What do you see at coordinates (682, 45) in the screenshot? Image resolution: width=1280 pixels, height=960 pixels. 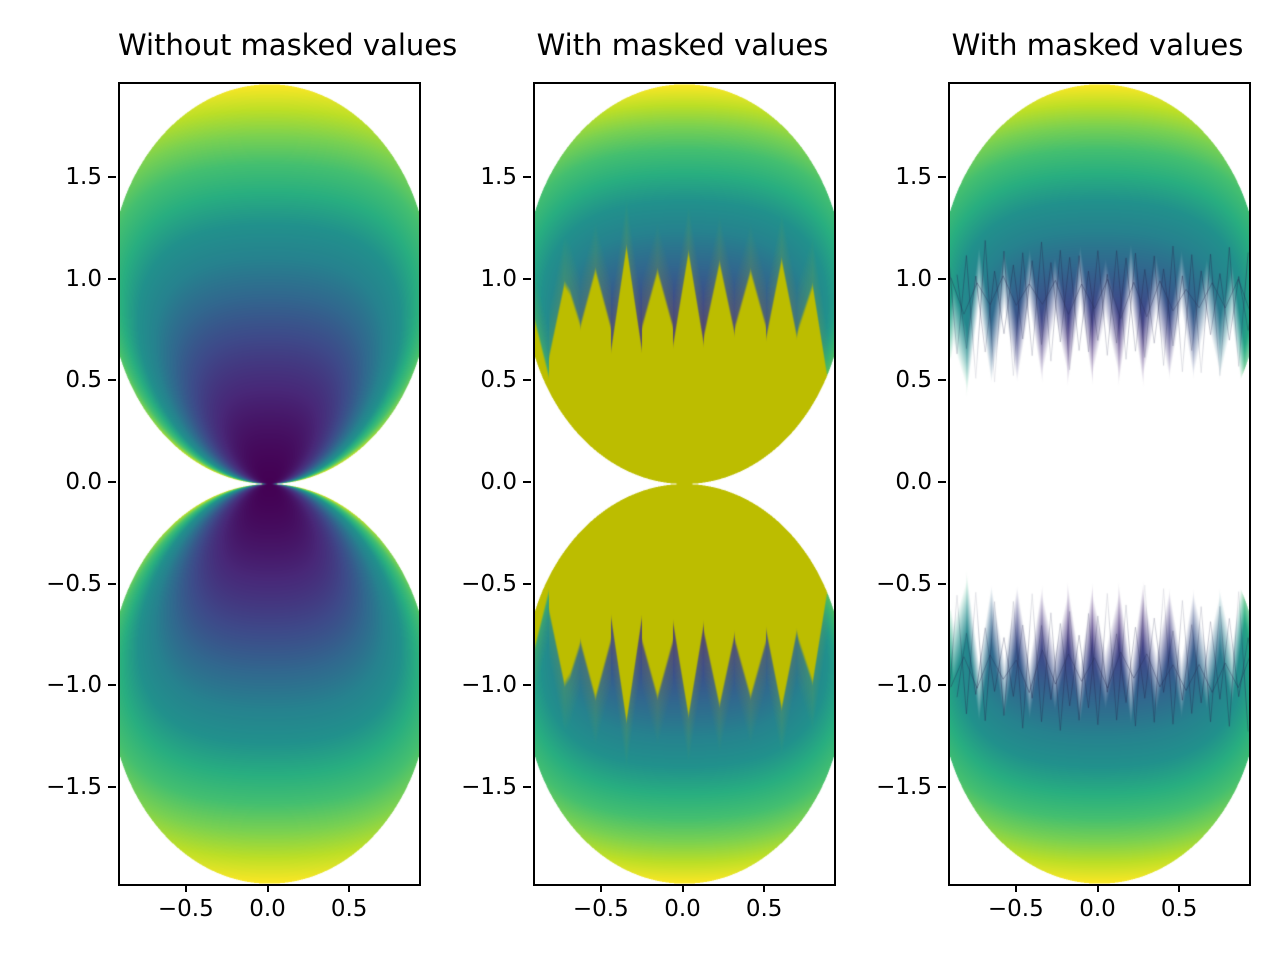 I see `subplot-title-2: With masked values` at bounding box center [682, 45].